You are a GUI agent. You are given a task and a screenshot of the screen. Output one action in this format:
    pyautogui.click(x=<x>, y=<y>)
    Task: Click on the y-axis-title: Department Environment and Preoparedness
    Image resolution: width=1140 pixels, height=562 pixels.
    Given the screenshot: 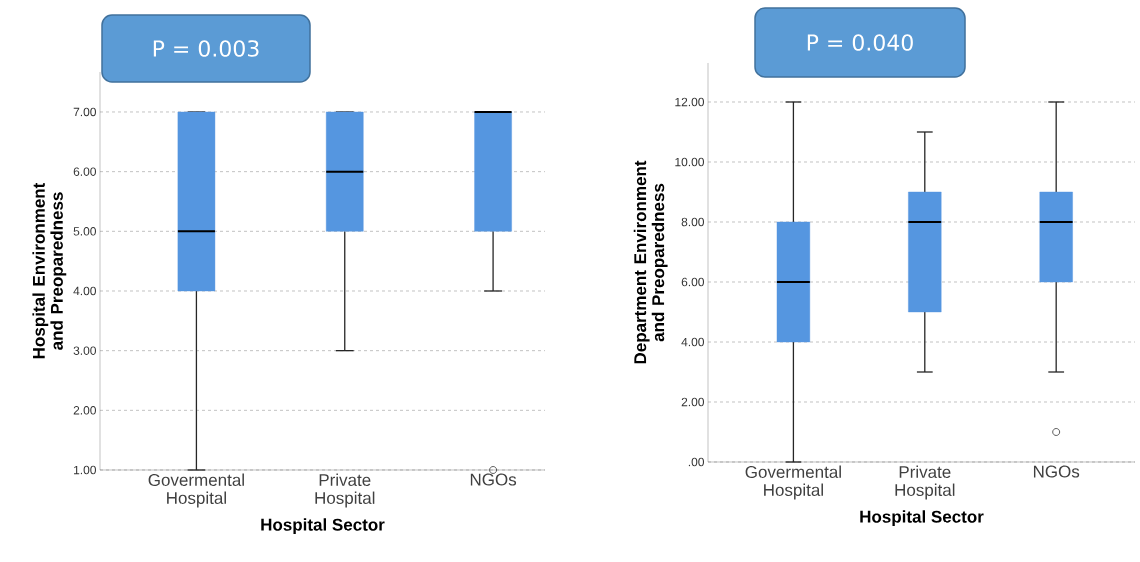 What is the action you would take?
    pyautogui.click(x=650, y=262)
    